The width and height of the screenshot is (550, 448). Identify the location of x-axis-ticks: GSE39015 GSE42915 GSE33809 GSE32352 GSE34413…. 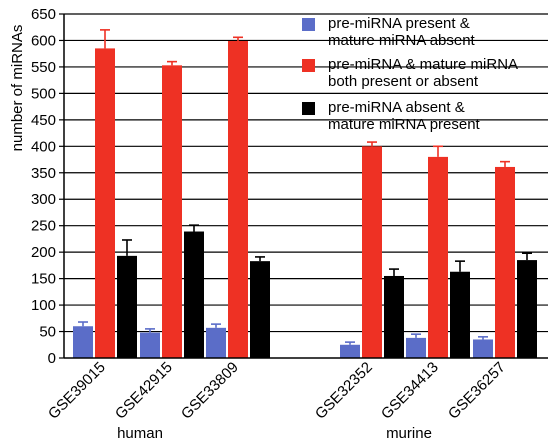
(277, 391).